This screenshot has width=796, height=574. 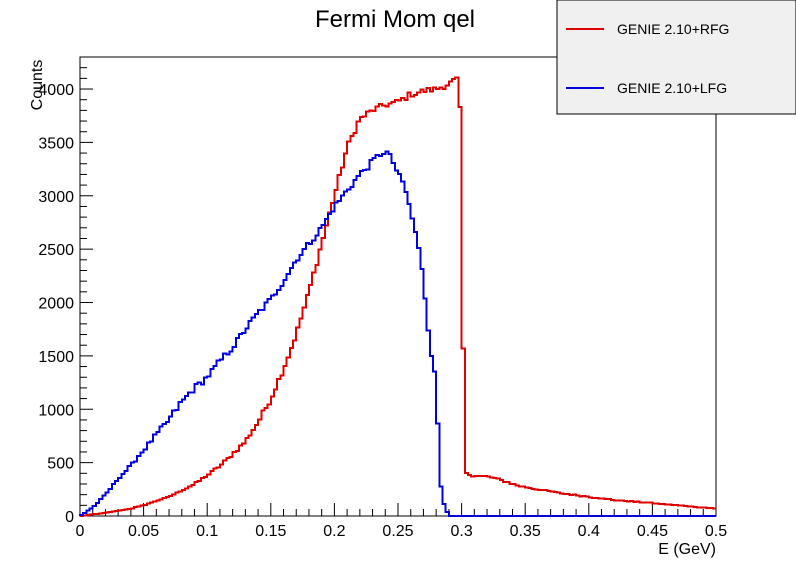 I want to click on x-tick-label: 0.1, so click(x=207, y=531).